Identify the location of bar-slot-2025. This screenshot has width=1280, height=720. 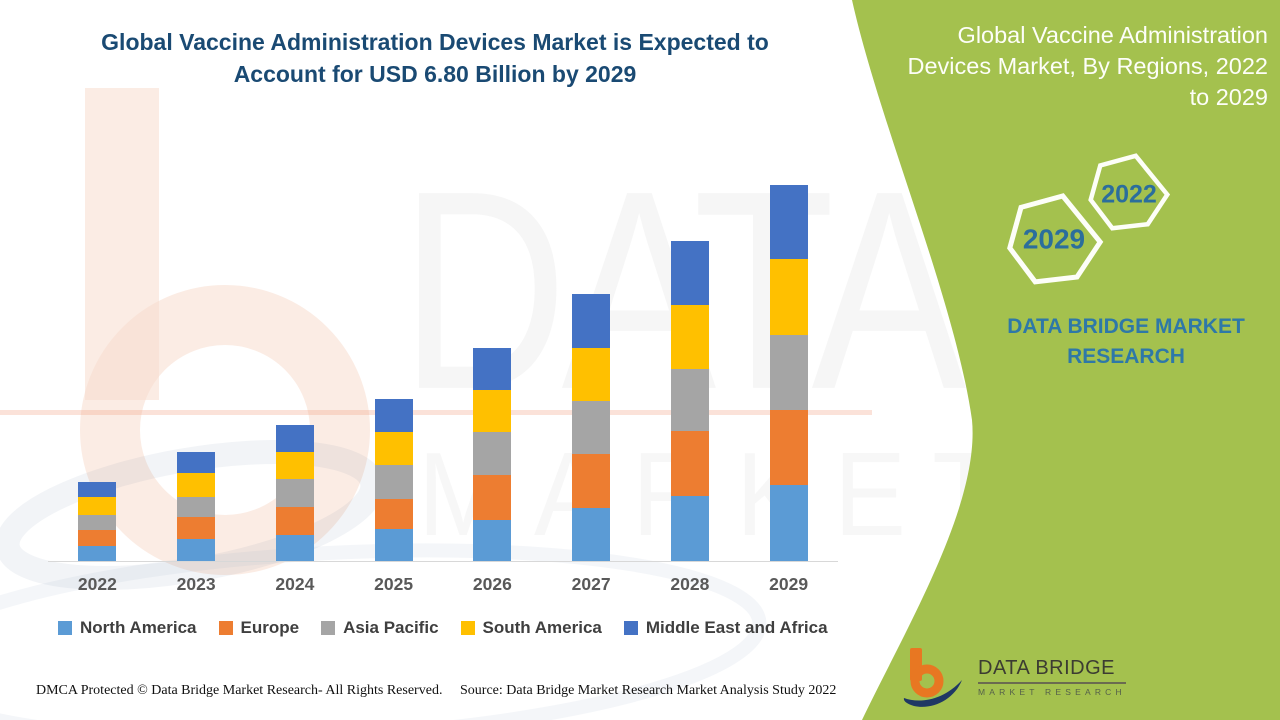
(393, 373).